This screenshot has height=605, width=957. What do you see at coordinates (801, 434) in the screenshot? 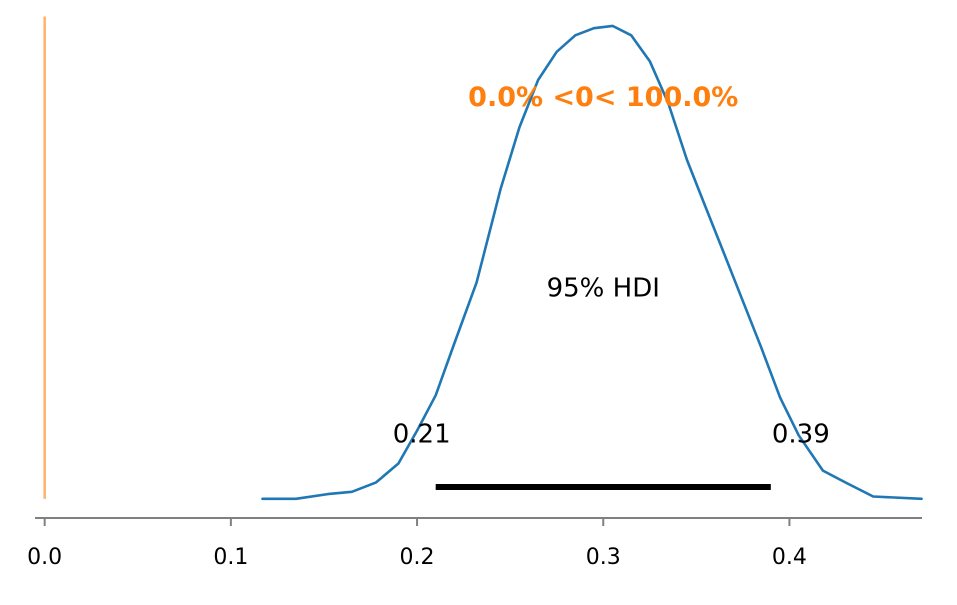
I see `hdi-high-label: 0.39` at bounding box center [801, 434].